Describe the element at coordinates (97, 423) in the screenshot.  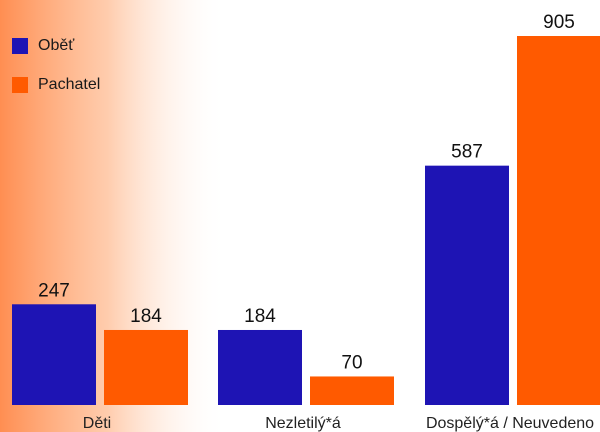
I see `category-label-0: Děti` at that location.